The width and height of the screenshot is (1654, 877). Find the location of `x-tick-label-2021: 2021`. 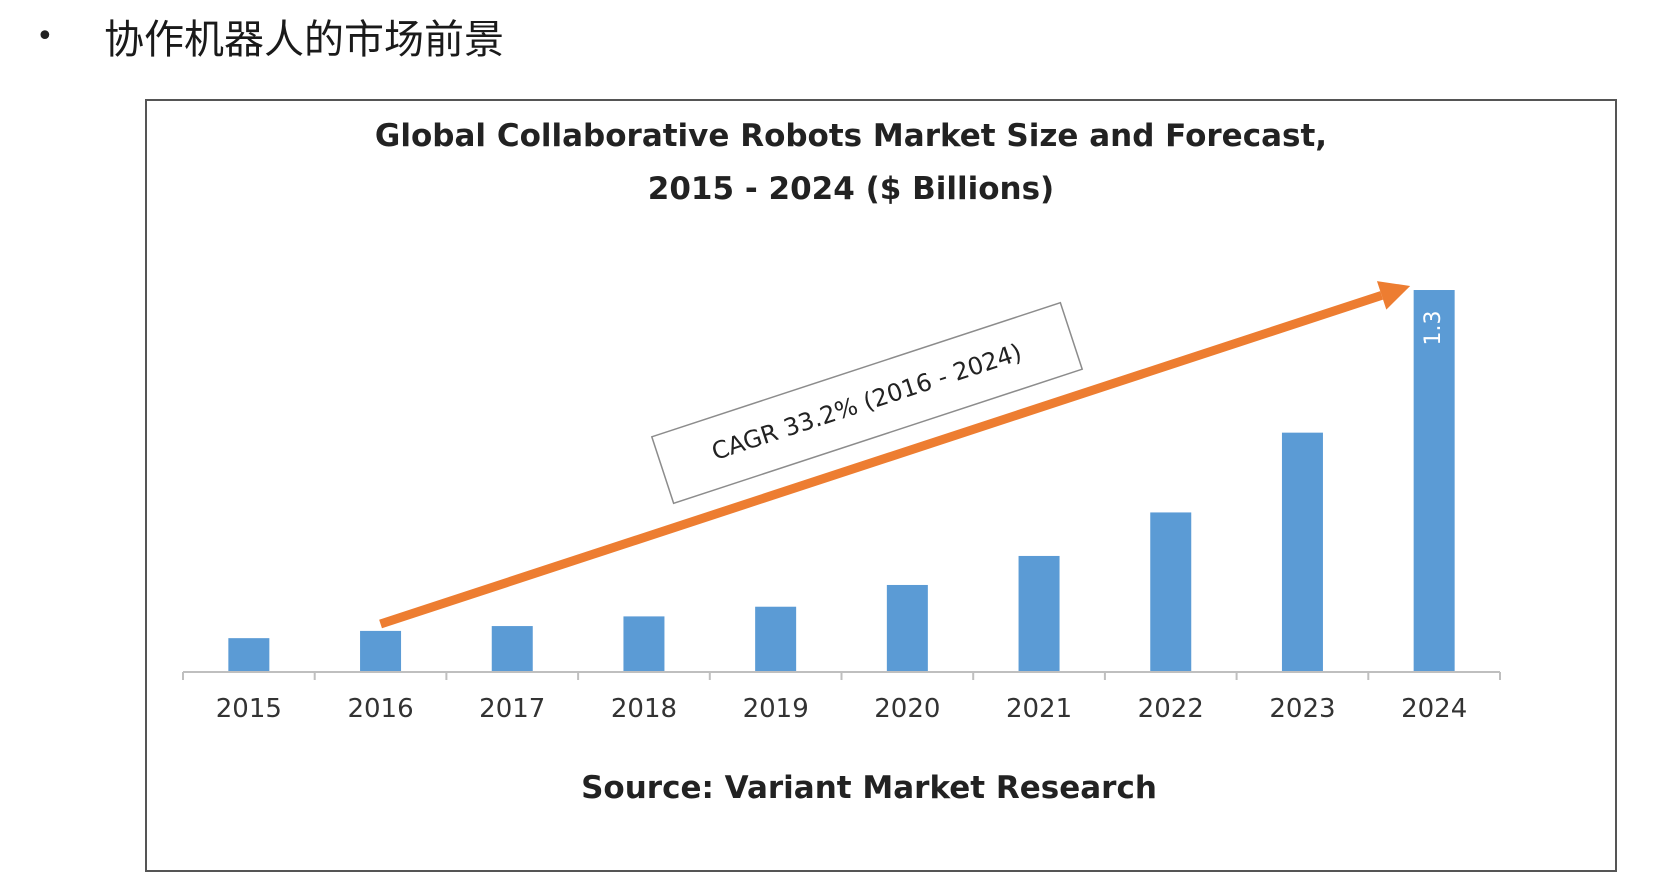

x-tick-label-2021: 2021 is located at coordinates (1039, 709).